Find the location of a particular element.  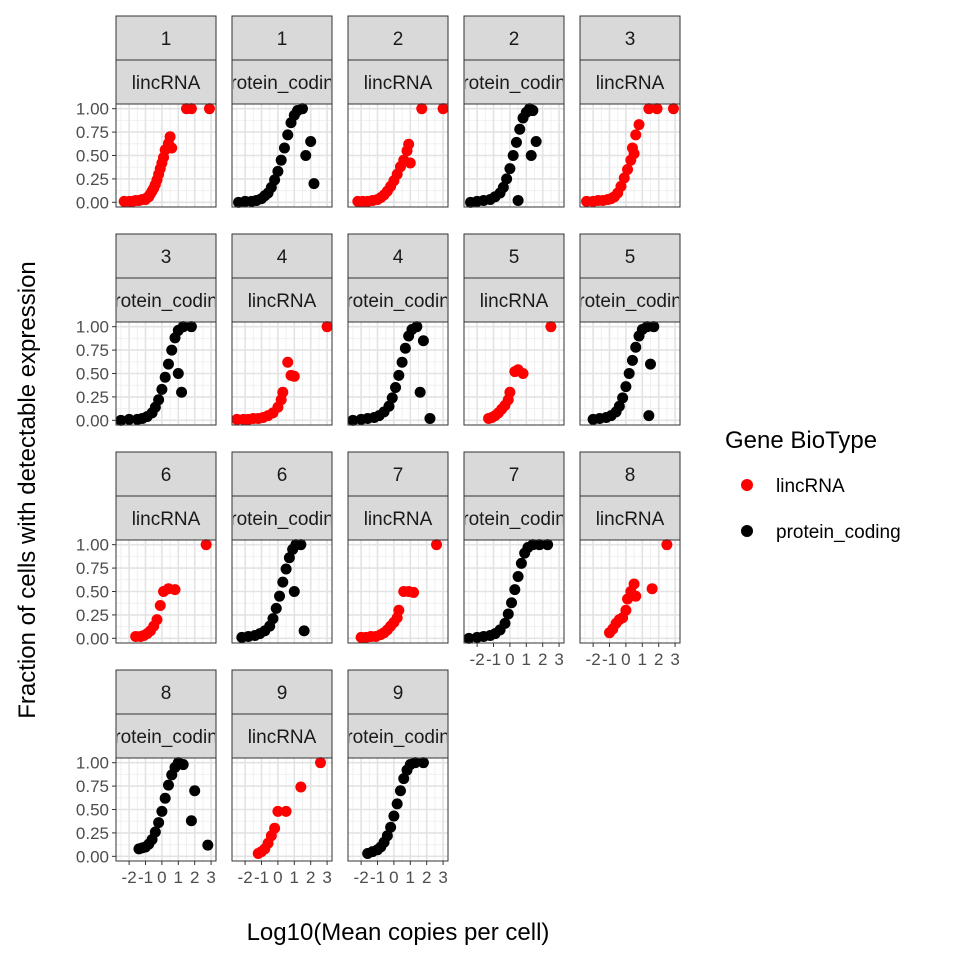

strip-cluster-label: 3 is located at coordinates (166, 257).